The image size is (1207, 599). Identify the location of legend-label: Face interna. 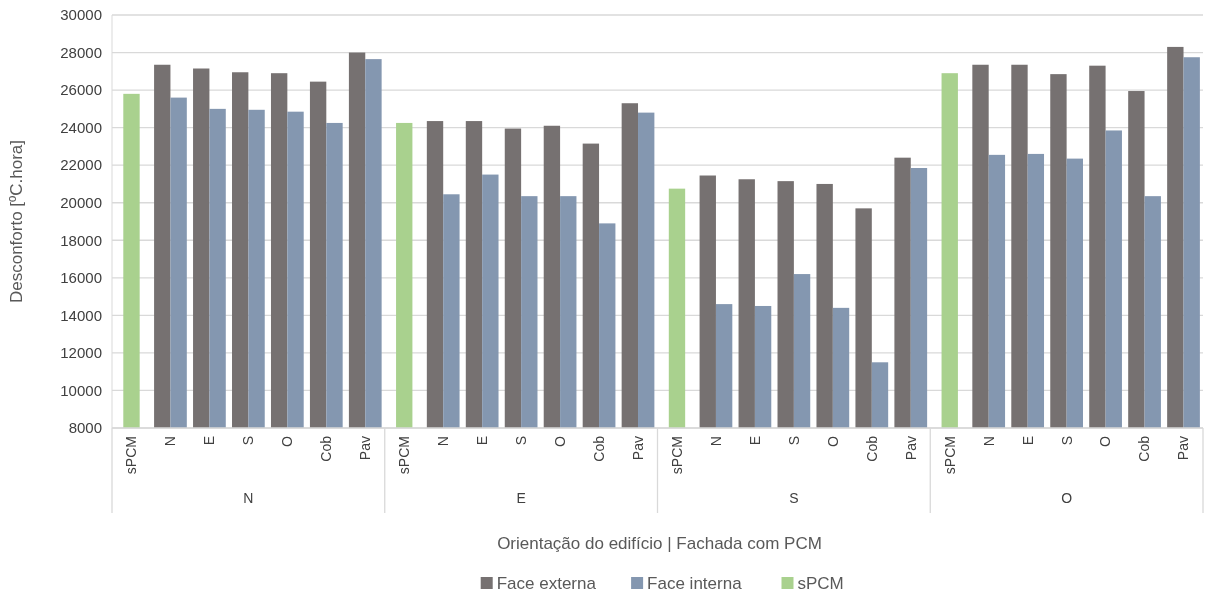
(695, 583).